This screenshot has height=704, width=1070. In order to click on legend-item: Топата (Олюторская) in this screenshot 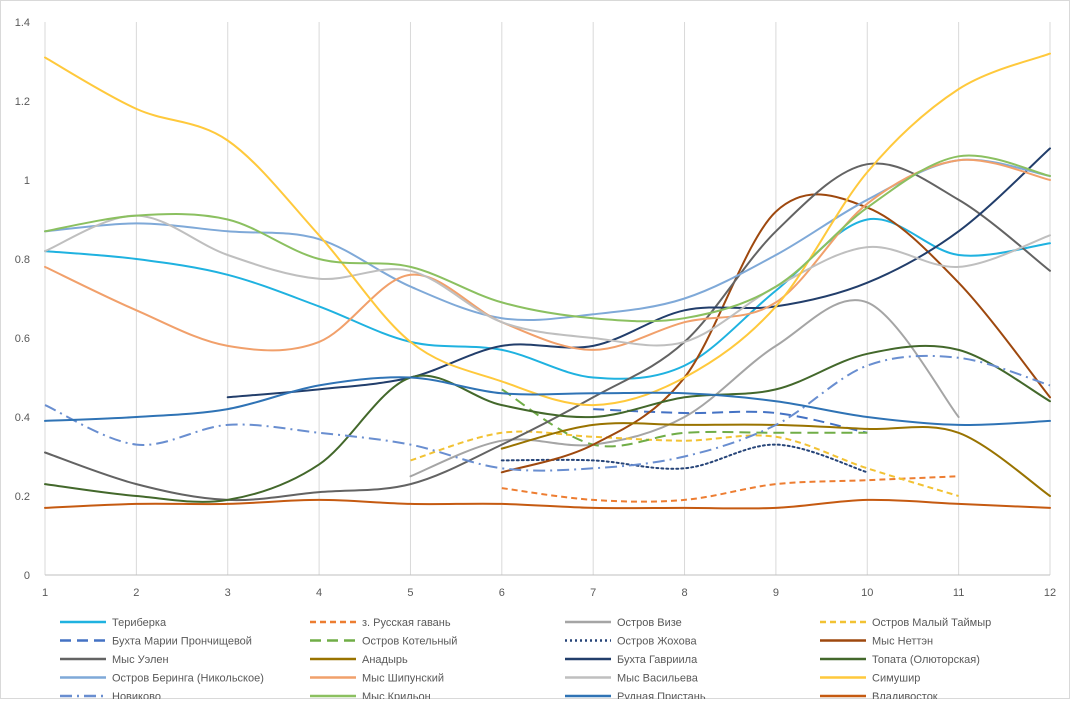, I will do `click(900, 660)`.